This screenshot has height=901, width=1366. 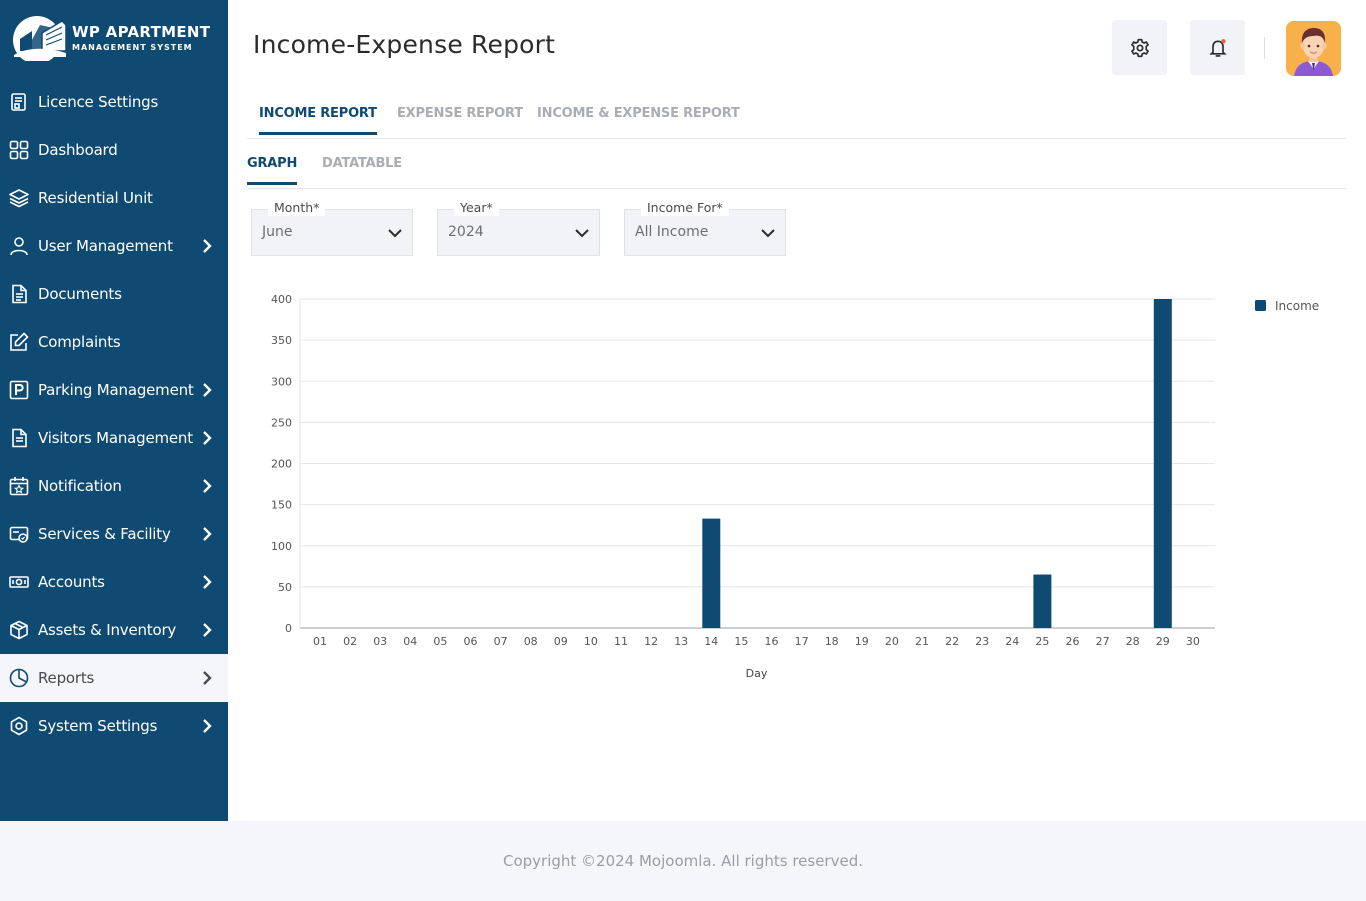 I want to click on sidebar-item-reports: Reports, so click(x=114, y=678).